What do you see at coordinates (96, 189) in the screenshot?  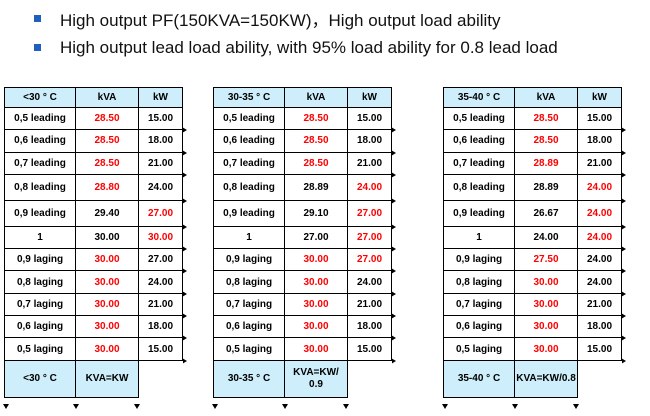 I see `table-row: 0,8 leading 28.80 24.00` at bounding box center [96, 189].